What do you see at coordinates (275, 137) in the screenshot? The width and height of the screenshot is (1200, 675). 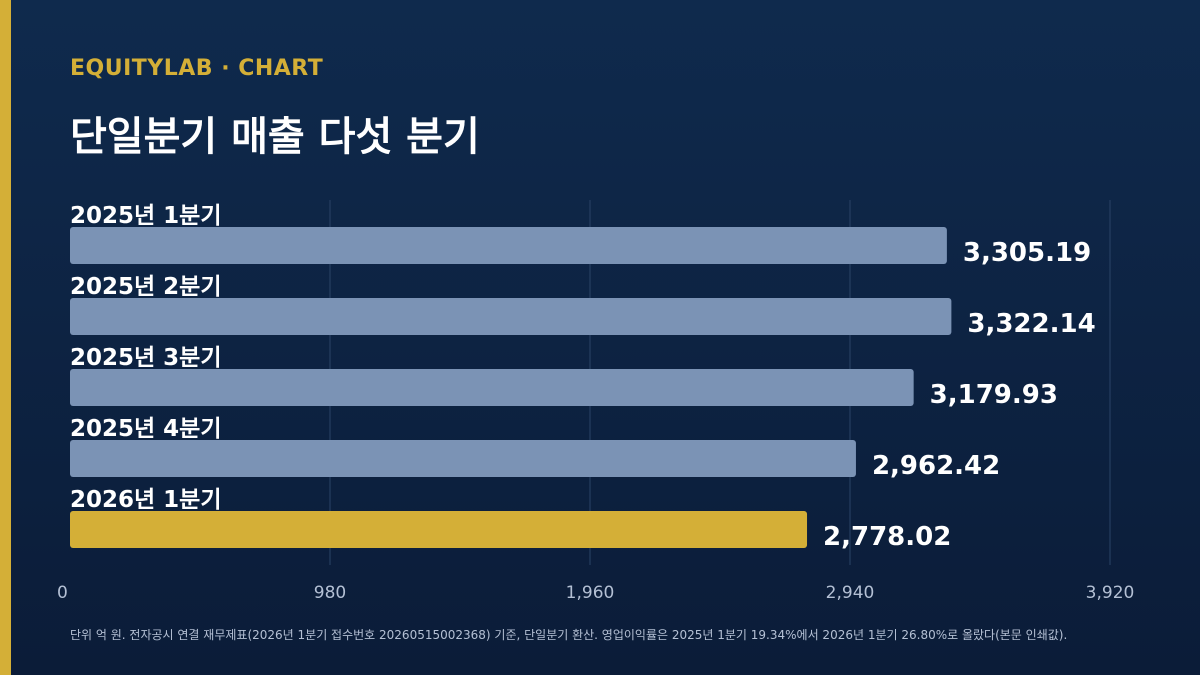 I see `page-title: 단일분기 매출 다섯 분기` at bounding box center [275, 137].